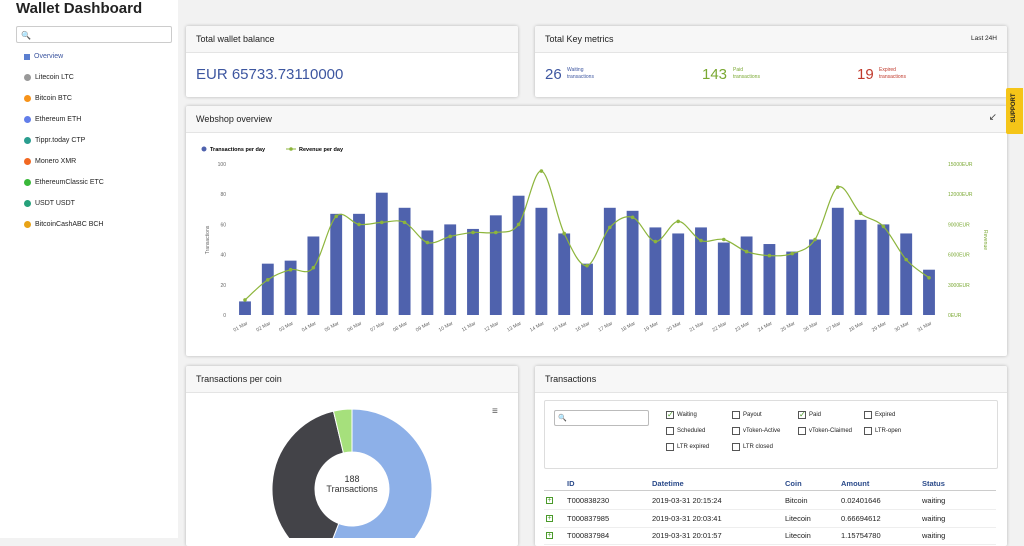 Image resolution: width=1024 pixels, height=546 pixels. Describe the element at coordinates (687, 415) in the screenshot. I see `filter-label: Waiting` at that location.